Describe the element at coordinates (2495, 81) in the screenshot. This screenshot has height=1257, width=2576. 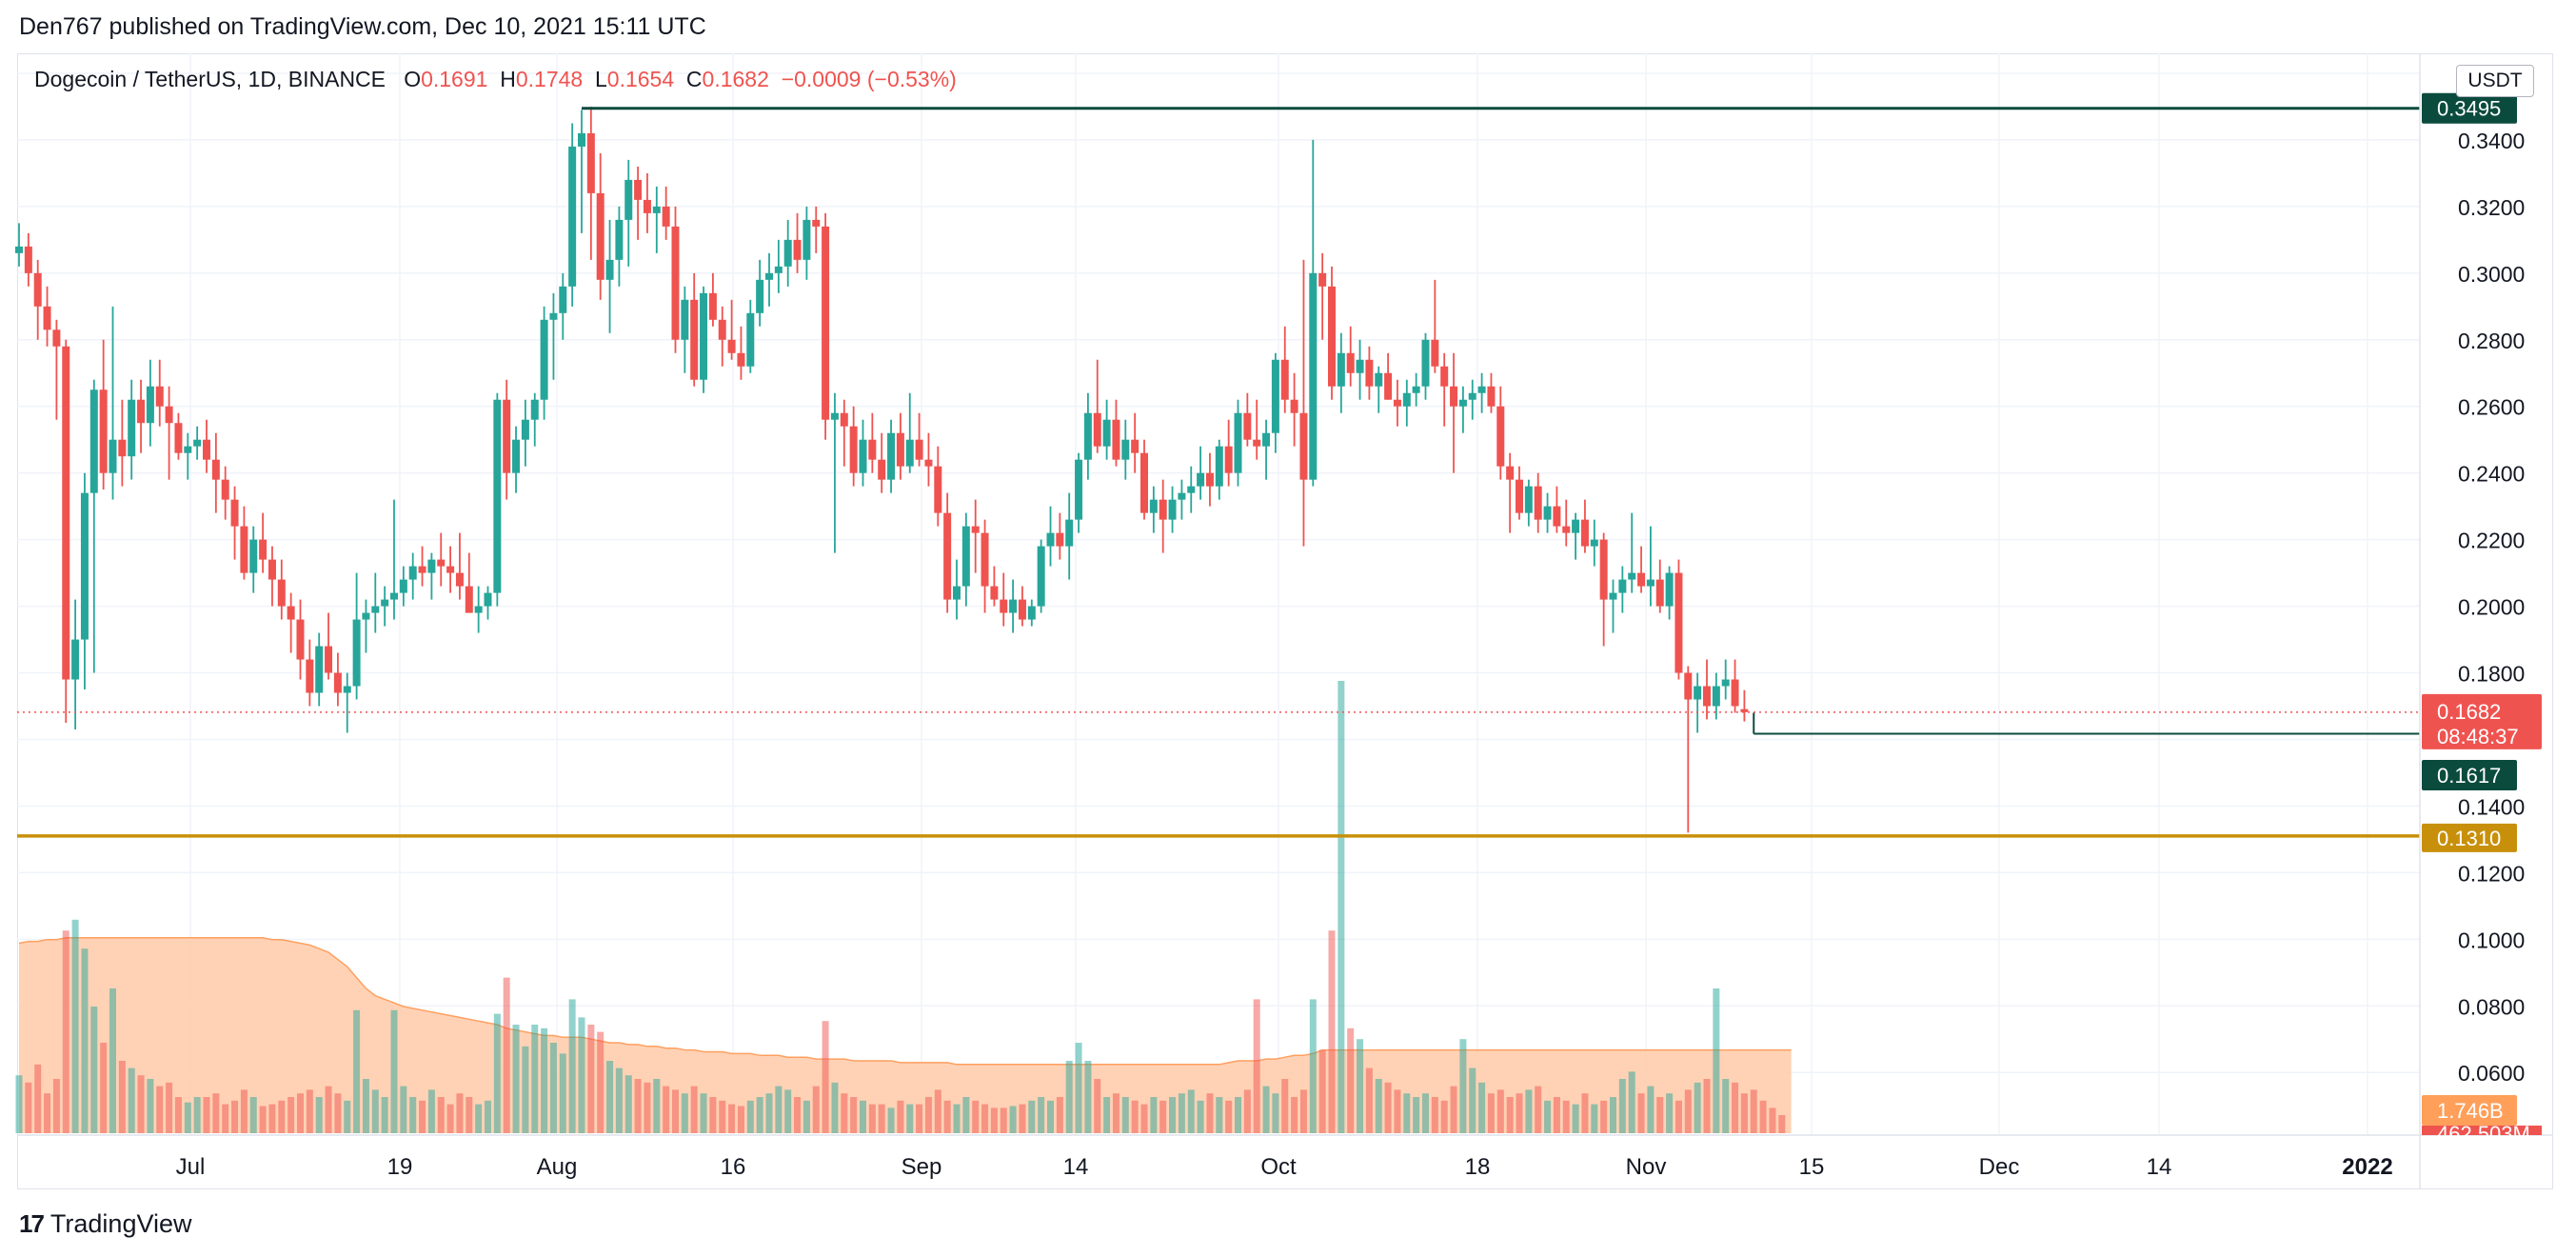
I see `currency-unit-button: USDT` at that location.